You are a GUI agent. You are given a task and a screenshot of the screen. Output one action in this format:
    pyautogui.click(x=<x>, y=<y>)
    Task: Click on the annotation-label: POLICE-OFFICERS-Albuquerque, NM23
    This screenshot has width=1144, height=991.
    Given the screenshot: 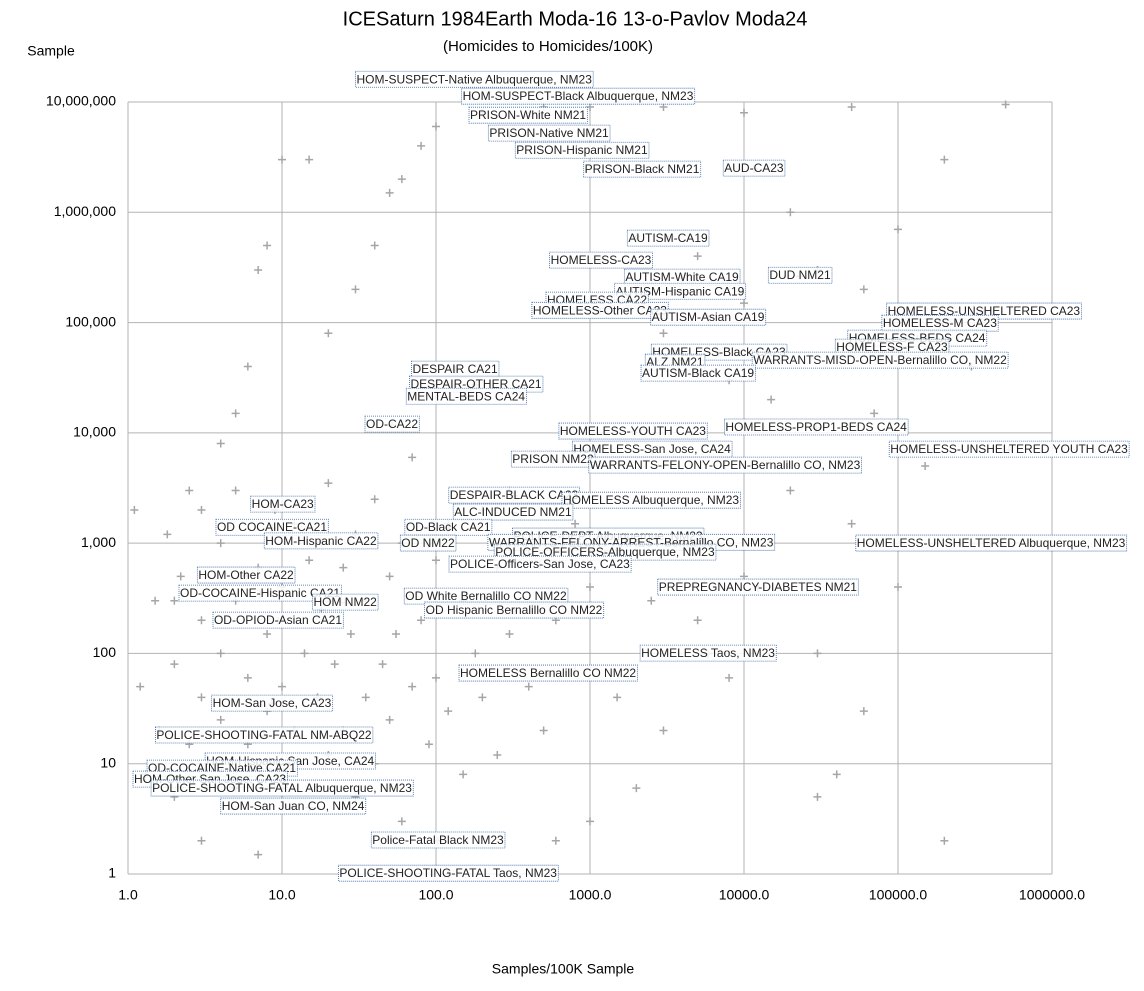 What is the action you would take?
    pyautogui.click(x=605, y=552)
    